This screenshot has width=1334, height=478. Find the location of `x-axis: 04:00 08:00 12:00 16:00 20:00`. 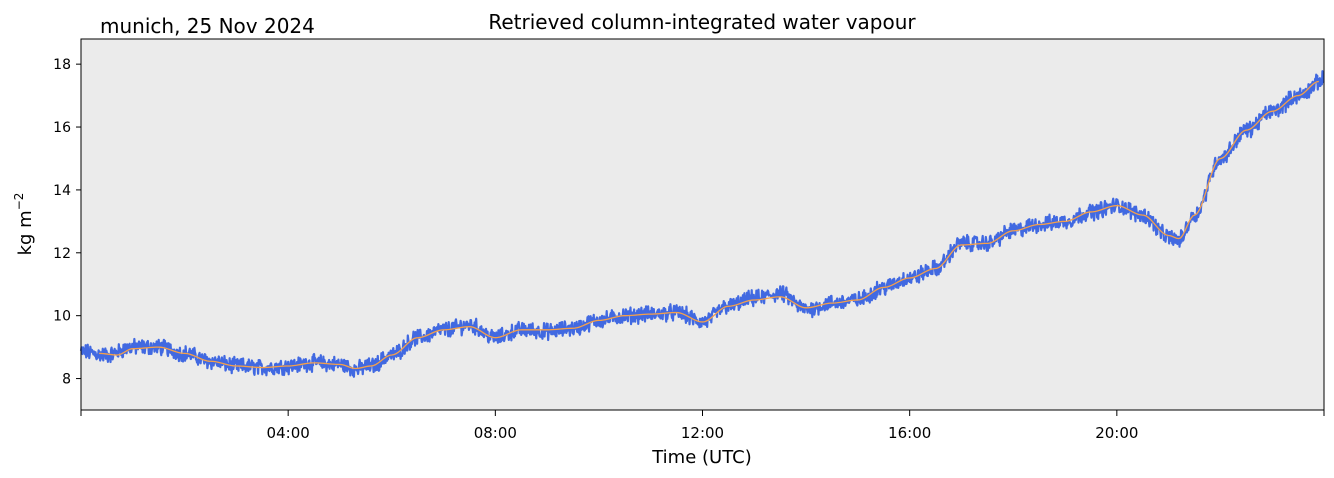

x-axis: 04:00 08:00 12:00 16:00 20:00 is located at coordinates (702, 426).